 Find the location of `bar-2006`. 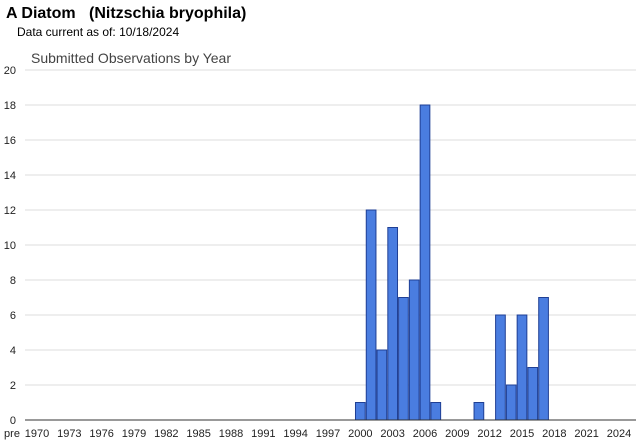

bar-2006 is located at coordinates (425, 262).